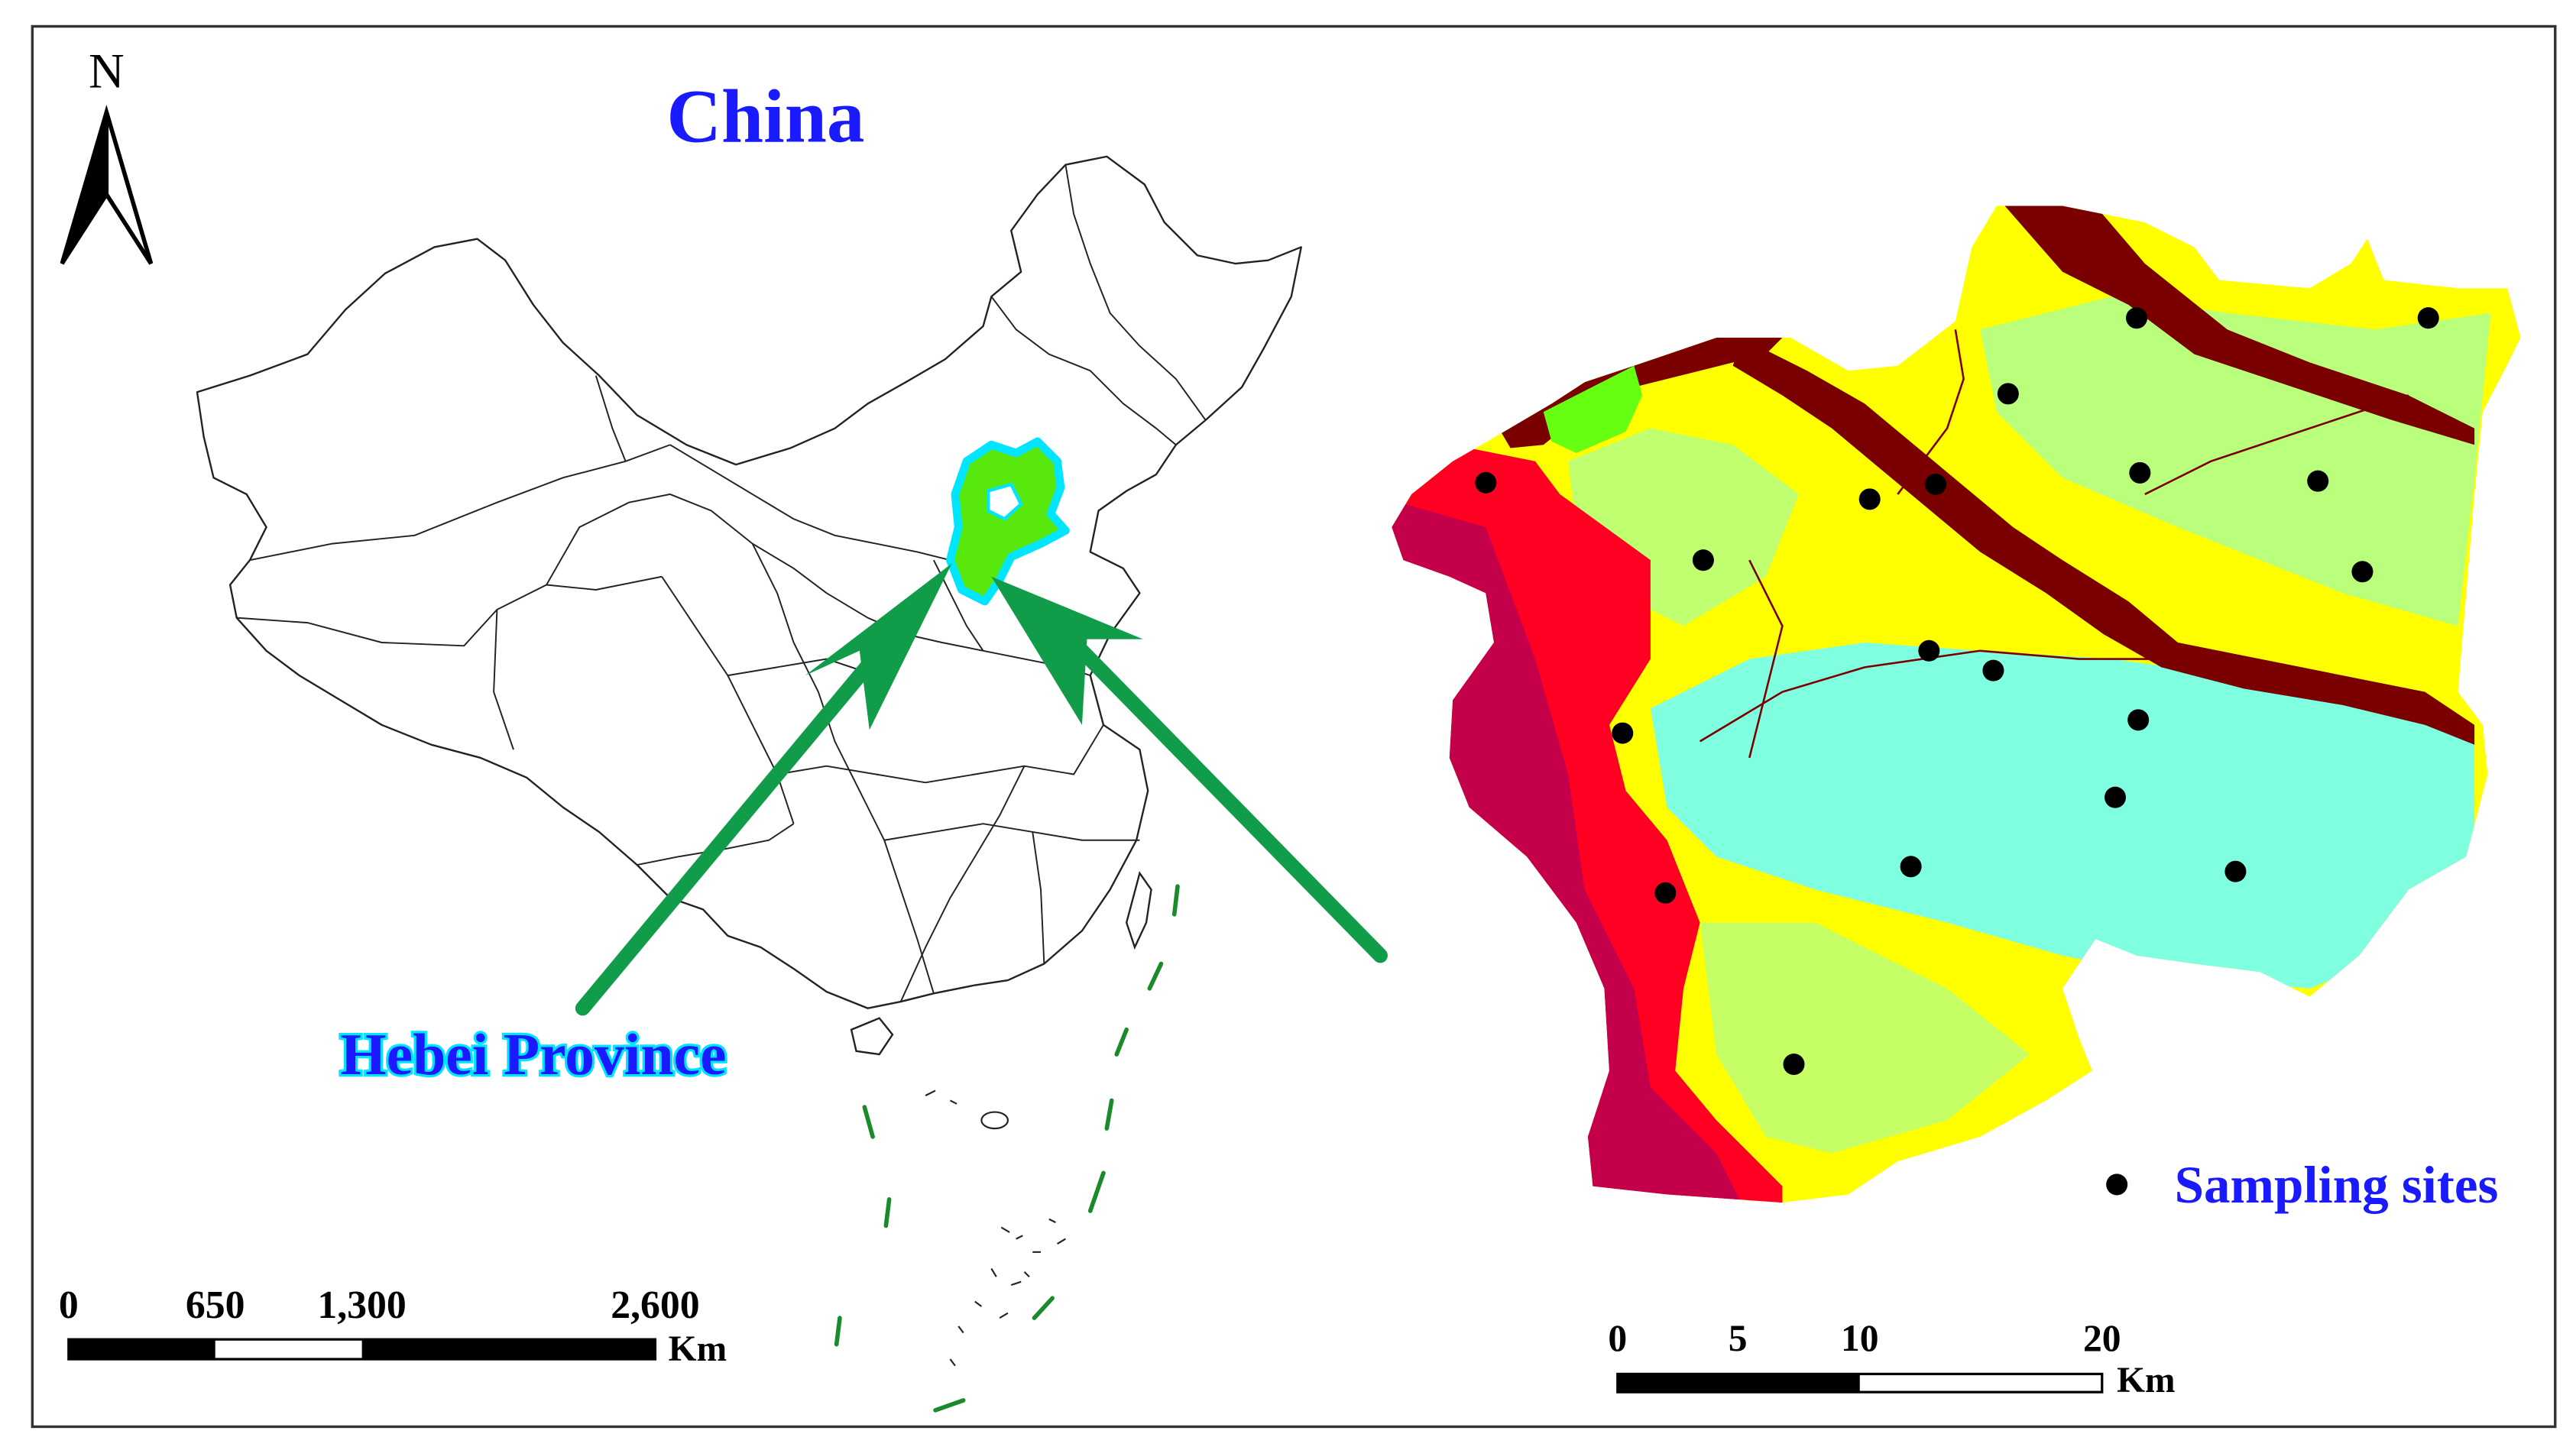  Describe the element at coordinates (215, 1305) in the screenshot. I see `scale-tick-label: 650` at that location.